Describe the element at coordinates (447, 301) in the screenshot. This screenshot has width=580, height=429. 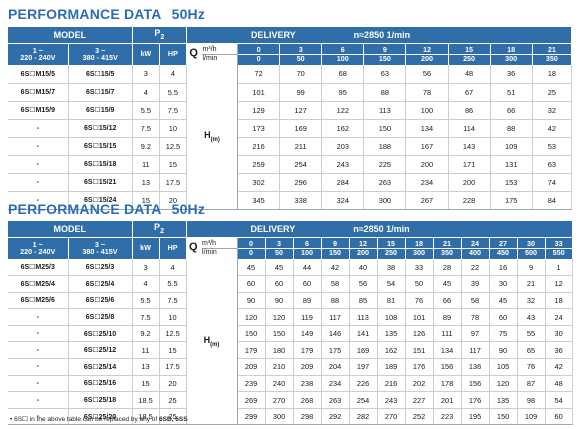
I see `head-value: 66` at that location.